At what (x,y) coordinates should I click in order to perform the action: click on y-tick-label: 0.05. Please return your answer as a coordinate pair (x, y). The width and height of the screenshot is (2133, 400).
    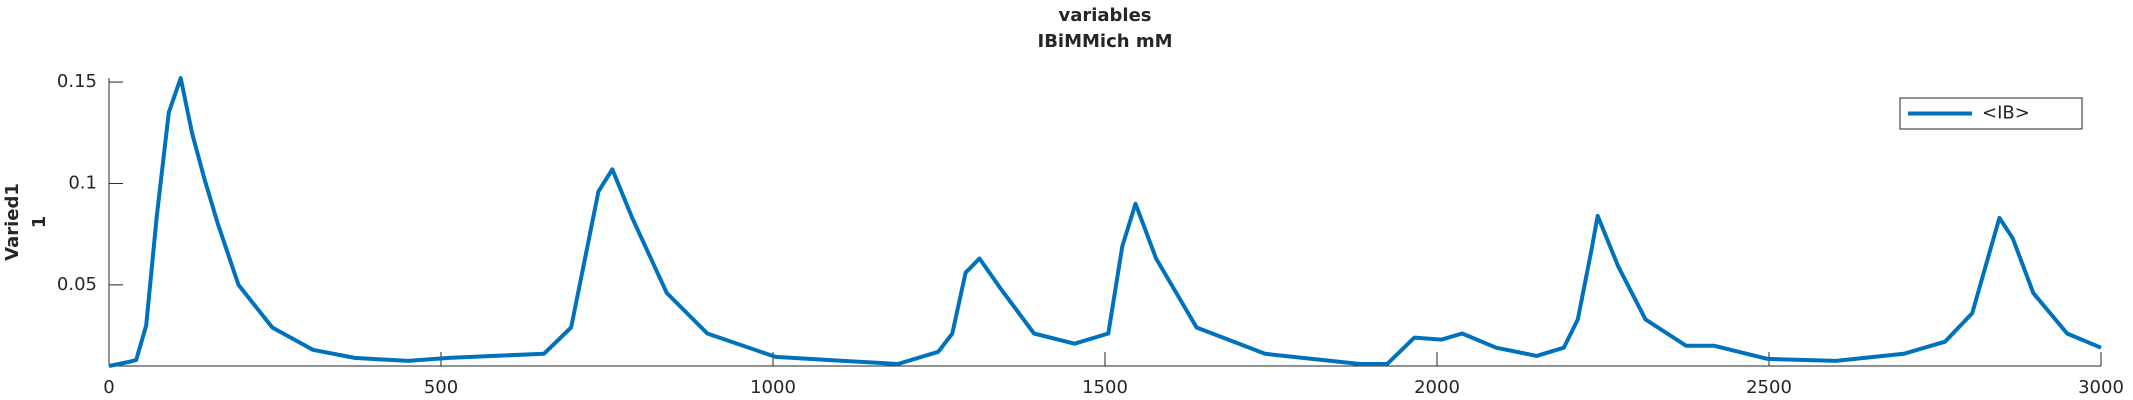
    Looking at the image, I should click on (77, 284).